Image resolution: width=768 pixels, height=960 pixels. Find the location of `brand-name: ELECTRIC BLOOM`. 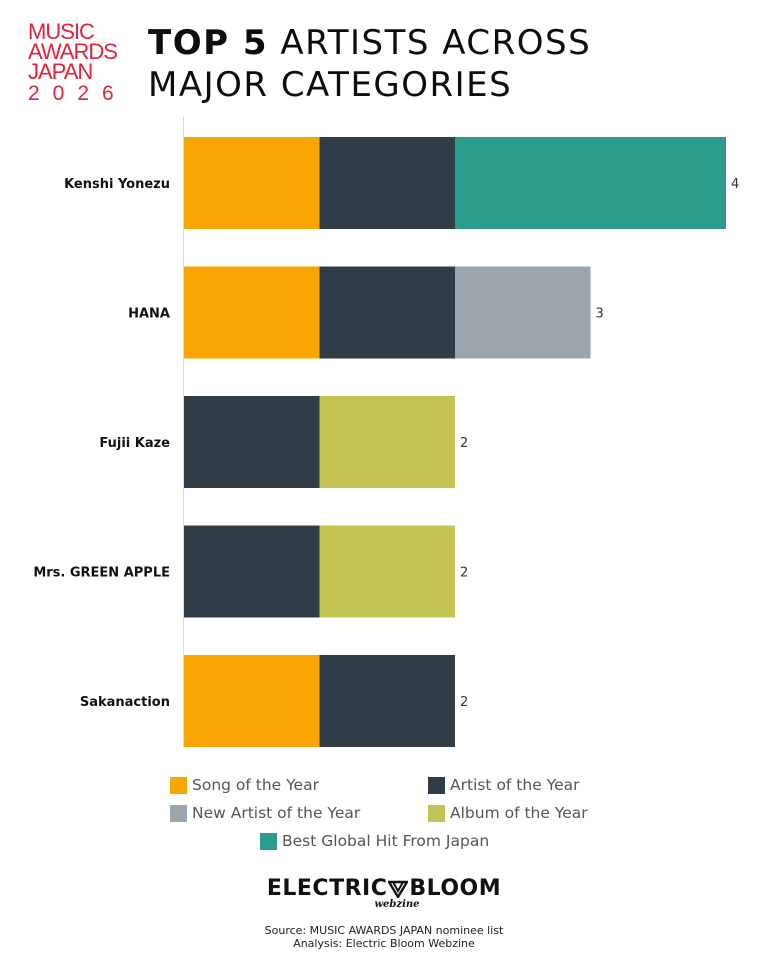

brand-name: ELECTRIC BLOOM is located at coordinates (384, 888).